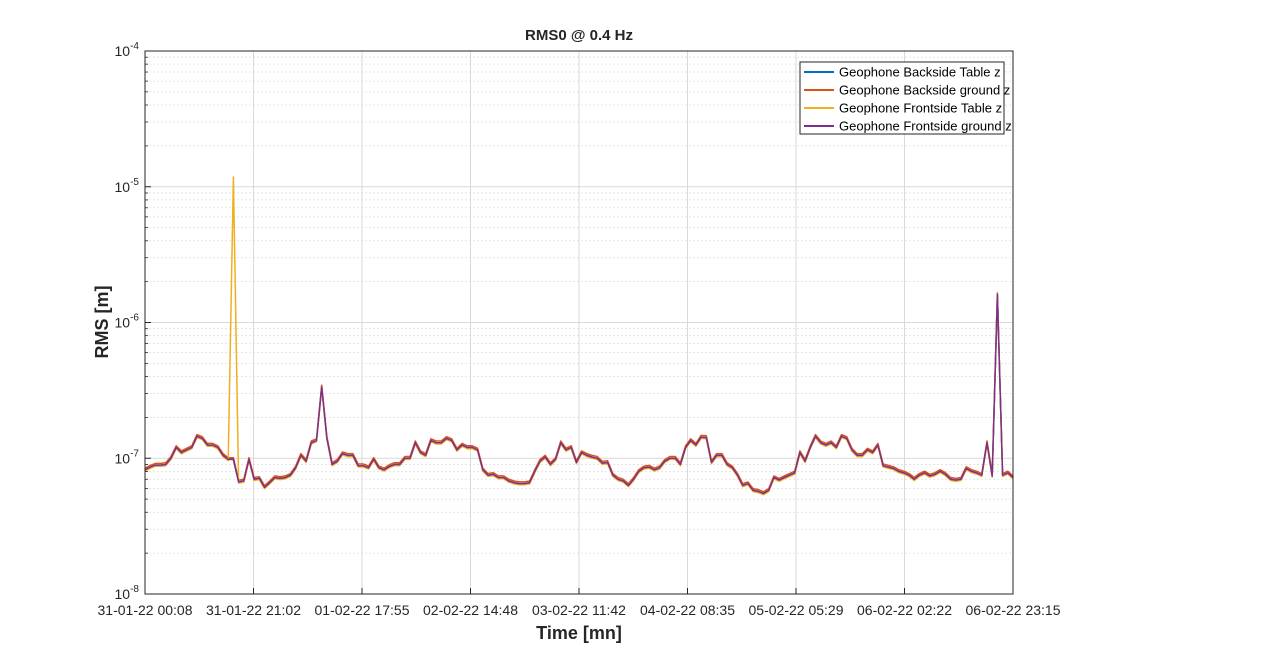 The height and width of the screenshot is (669, 1280). What do you see at coordinates (127, 322) in the screenshot?
I see `y-tick-label: 10⁻⁶` at bounding box center [127, 322].